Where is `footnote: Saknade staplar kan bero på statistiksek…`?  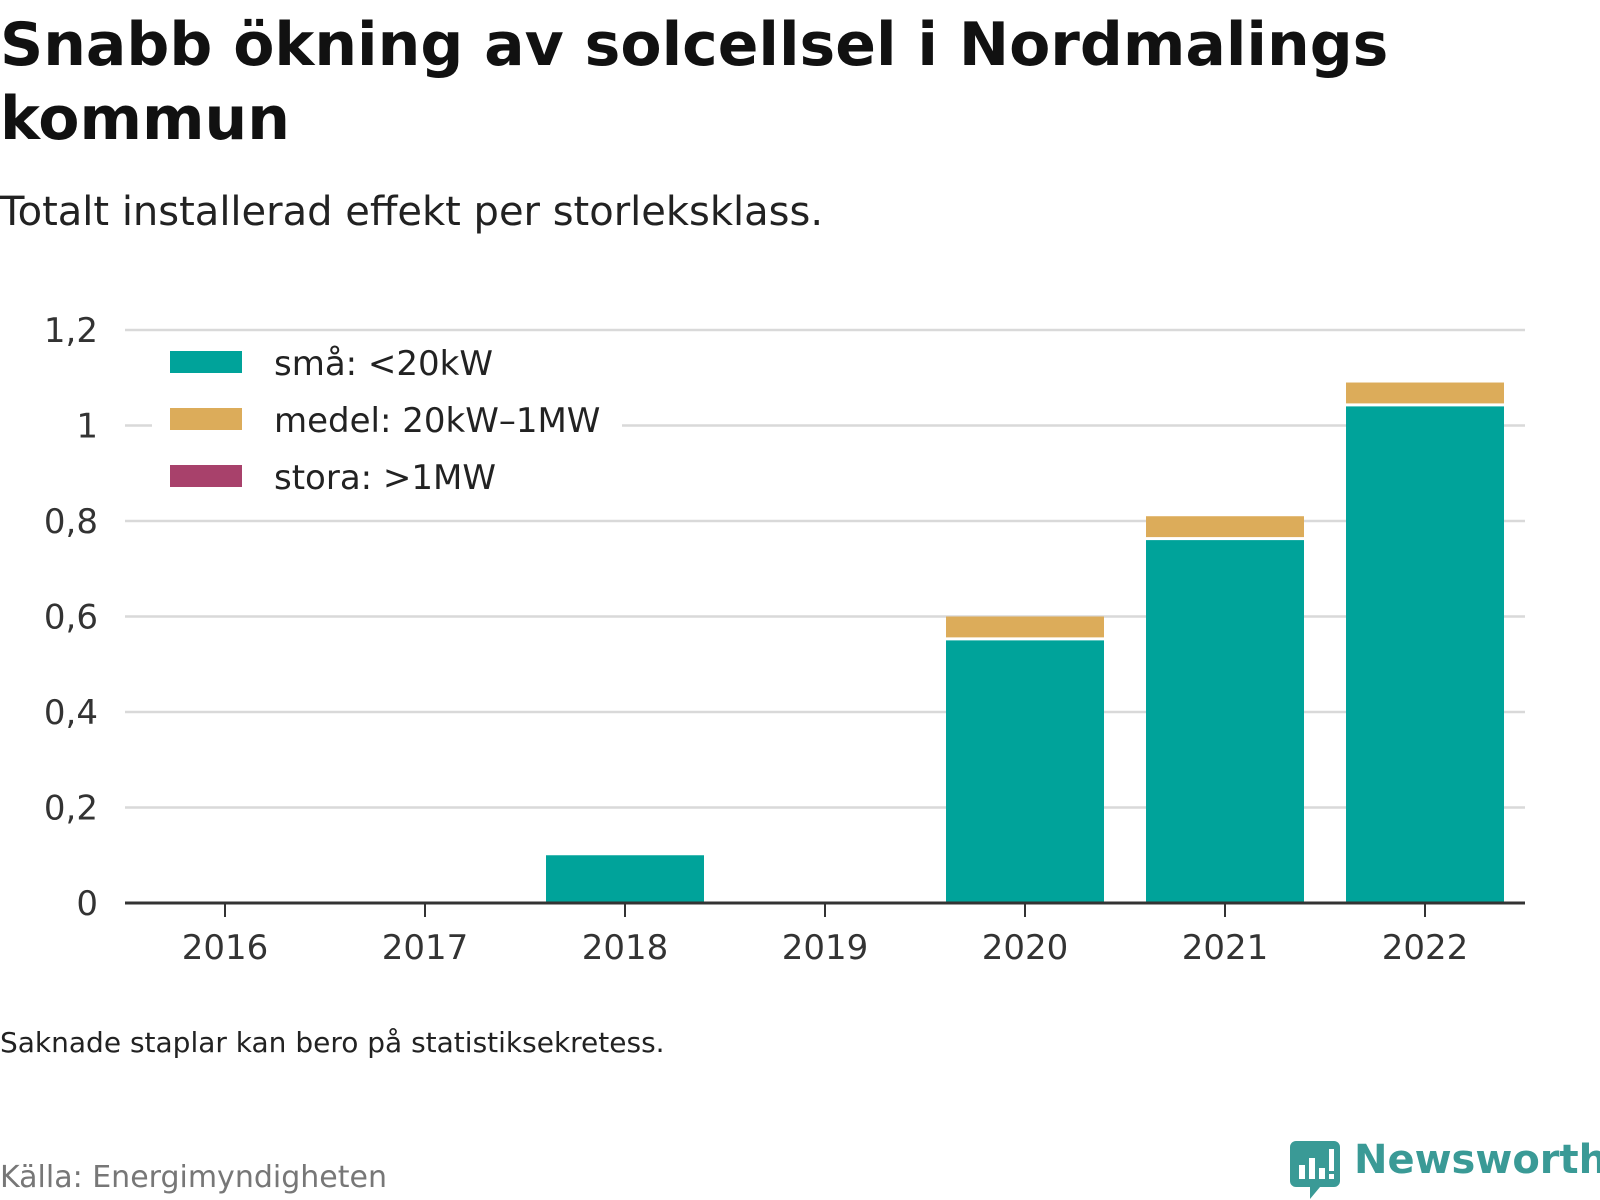
footnote: Saknade staplar kan bero på statistiksek… is located at coordinates (332, 1042).